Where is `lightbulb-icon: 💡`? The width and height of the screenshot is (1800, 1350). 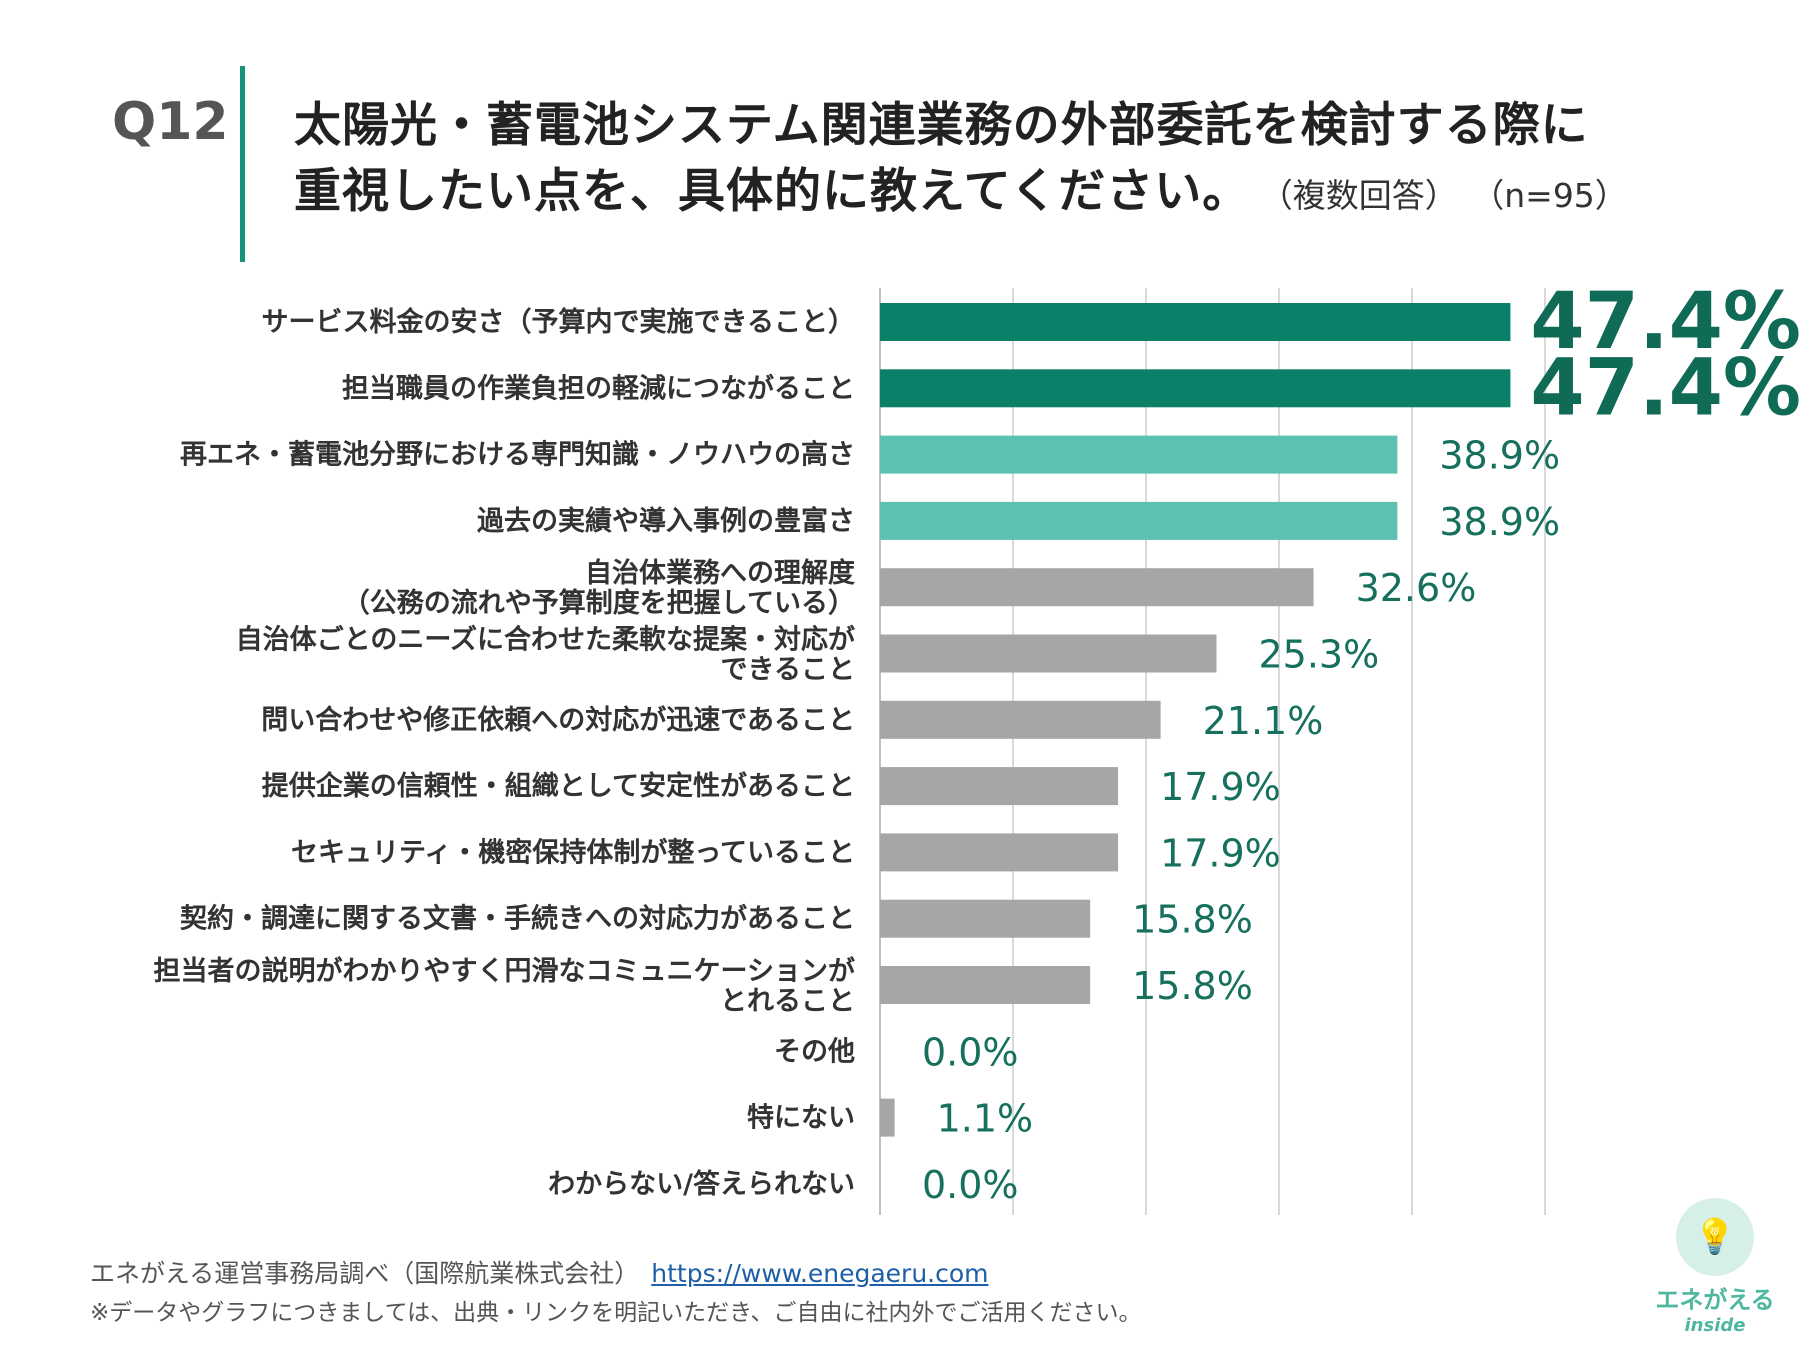
lightbulb-icon: 💡 is located at coordinates (1715, 1237).